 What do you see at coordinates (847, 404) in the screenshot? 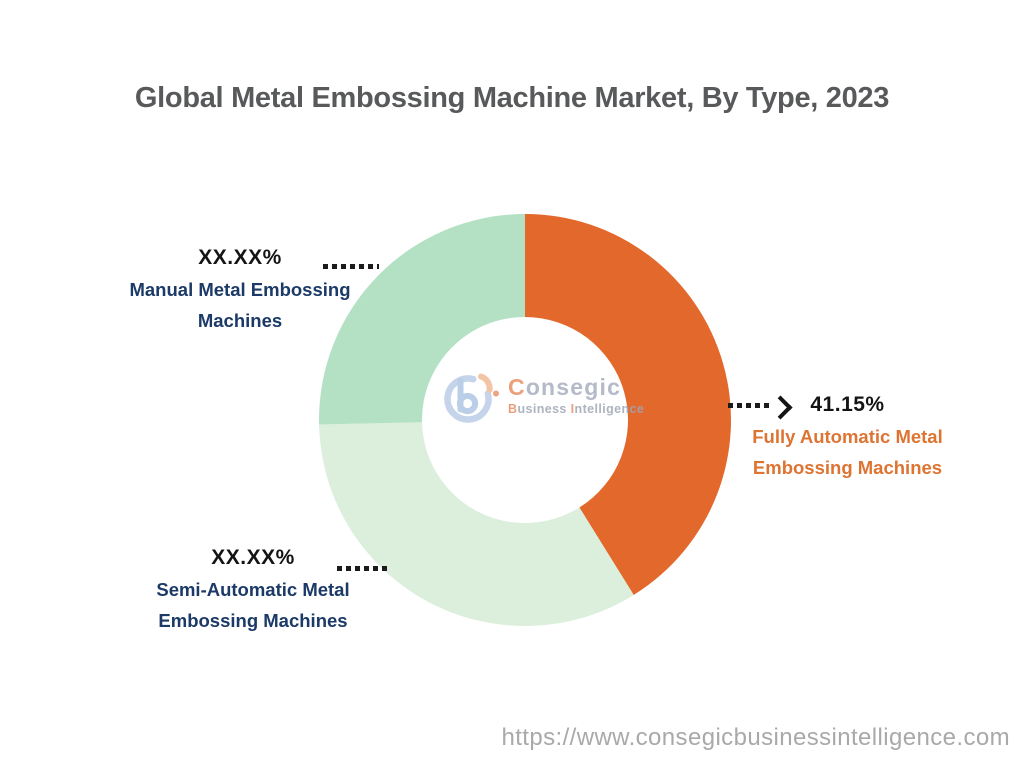
I see `fully-percentage: 41.15%` at bounding box center [847, 404].